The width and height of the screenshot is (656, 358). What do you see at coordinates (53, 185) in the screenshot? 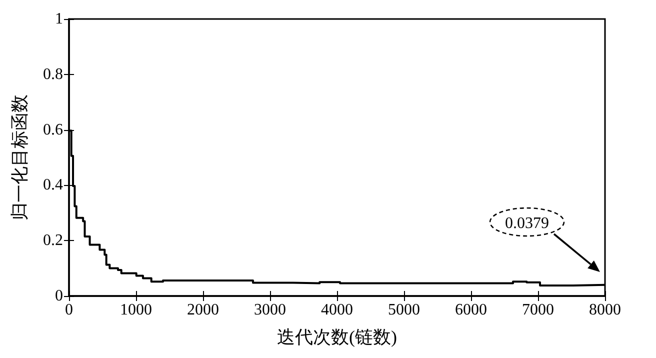
I see `y-tick-label: 0.4` at bounding box center [53, 185].